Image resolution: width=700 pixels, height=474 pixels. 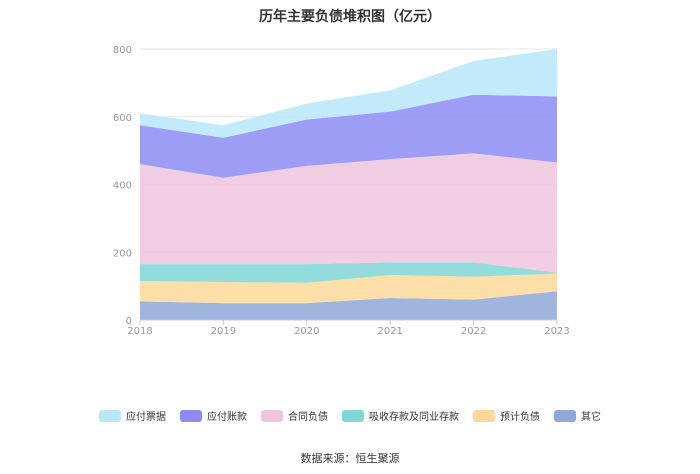 What do you see at coordinates (348, 288) in the screenshot?
I see `area-预计负债` at bounding box center [348, 288].